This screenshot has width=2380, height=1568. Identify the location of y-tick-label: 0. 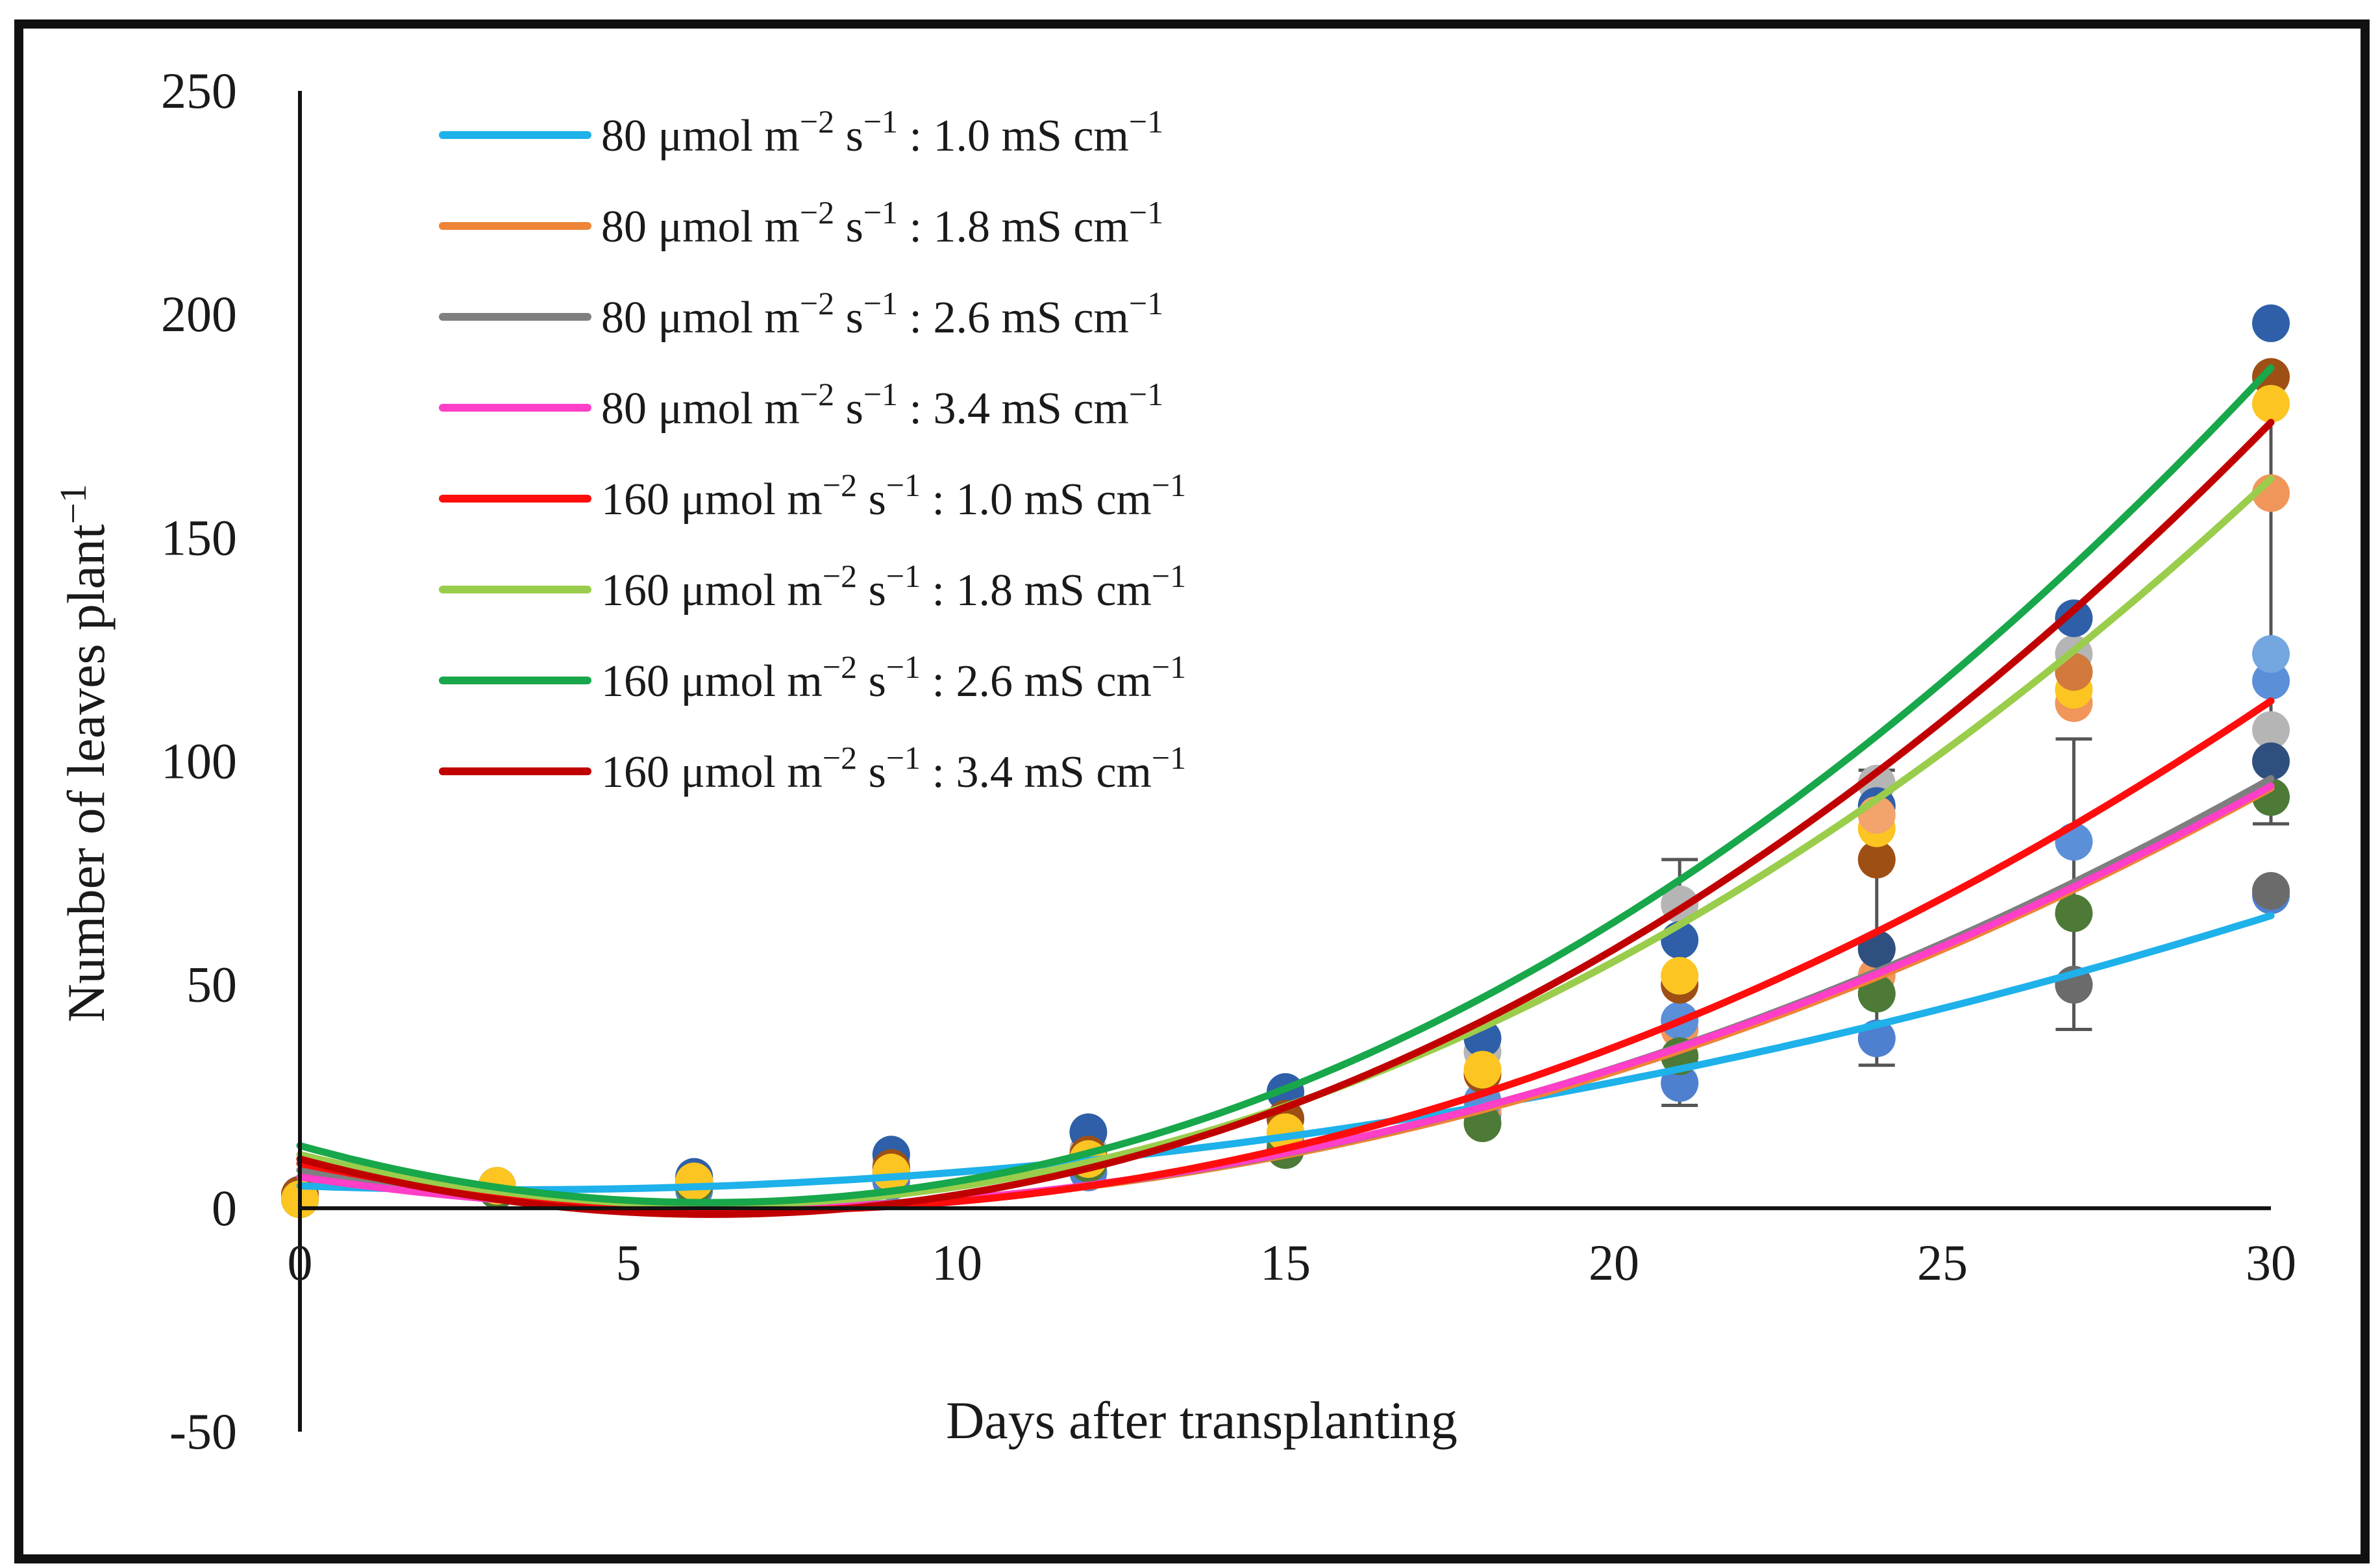
(225, 1208).